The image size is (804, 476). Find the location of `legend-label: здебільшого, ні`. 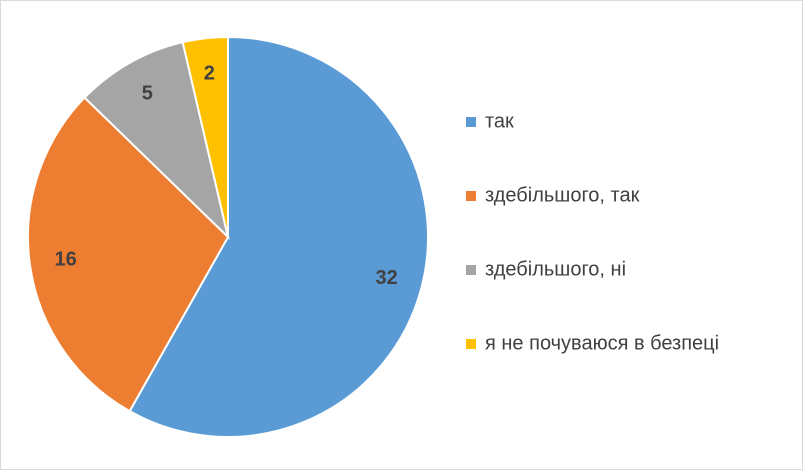

legend-label: здебільшого, ні is located at coordinates (555, 269).